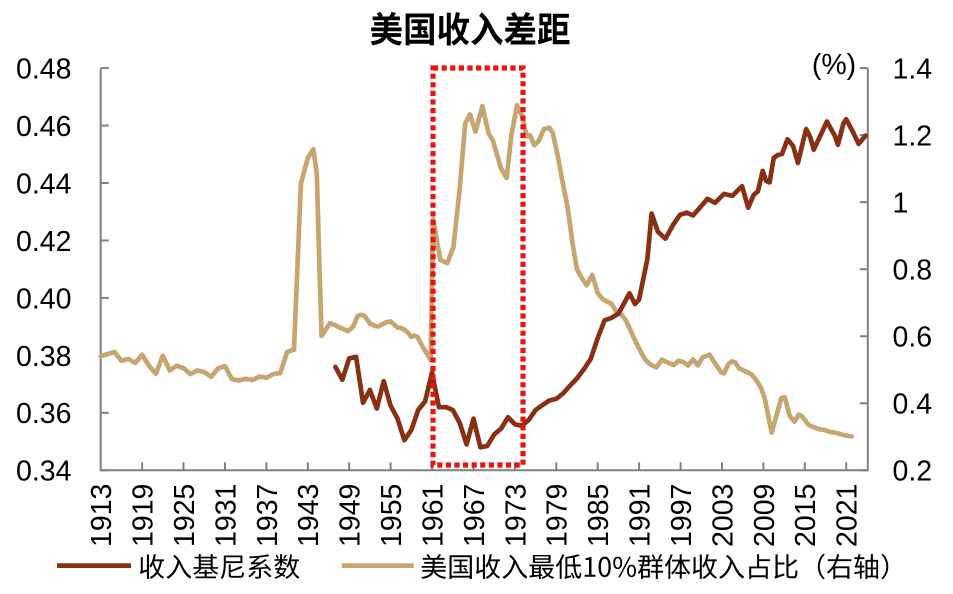 The height and width of the screenshot is (594, 953). Describe the element at coordinates (43, 299) in the screenshot. I see `svg-text: 0.40` at that location.